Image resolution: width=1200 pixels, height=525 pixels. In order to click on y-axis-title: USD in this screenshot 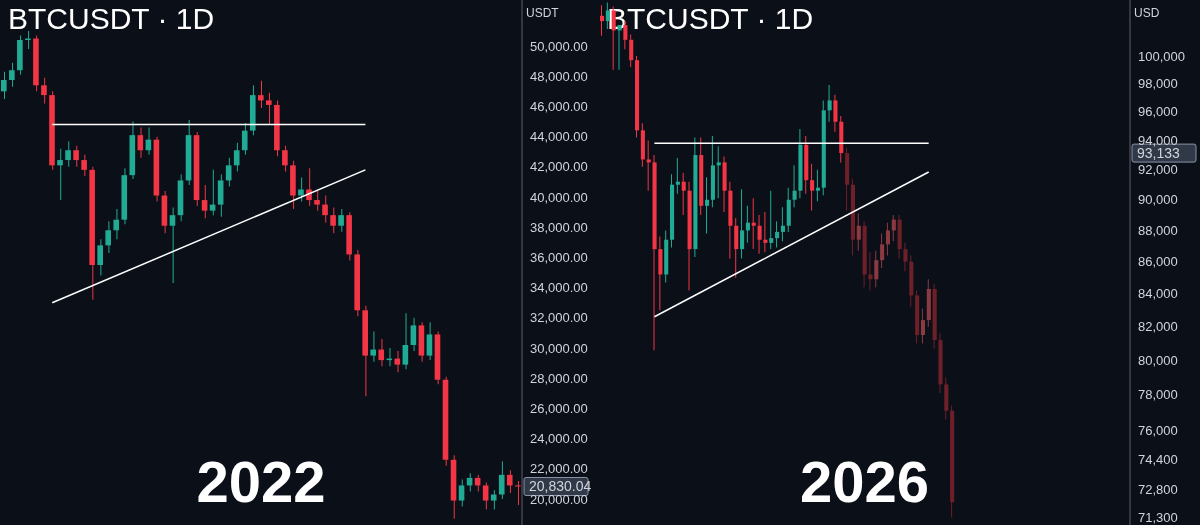, I will do `click(1147, 13)`.